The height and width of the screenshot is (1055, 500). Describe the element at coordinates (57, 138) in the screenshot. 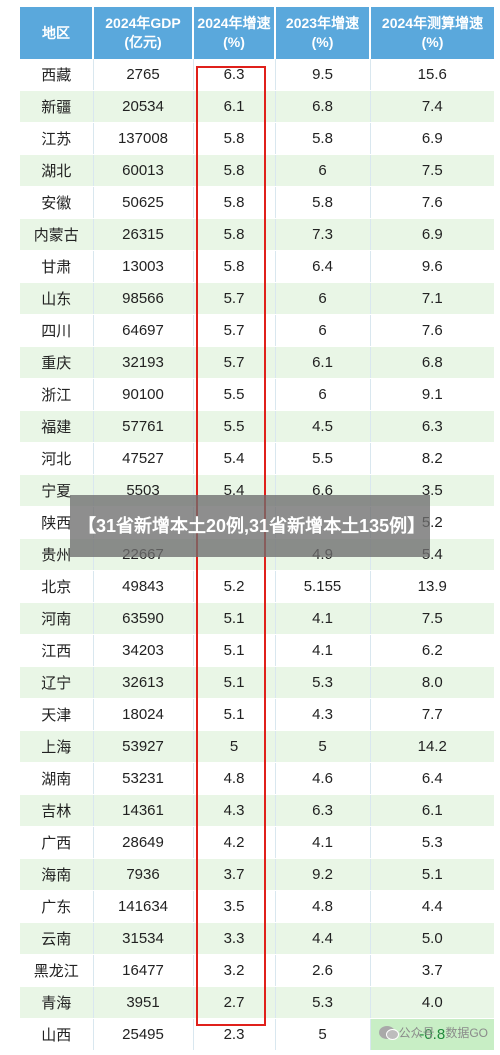

I see `region-cell: 江苏` at that location.